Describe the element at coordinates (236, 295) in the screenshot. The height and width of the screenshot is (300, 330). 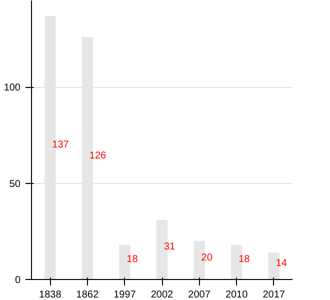
I see `x-tick-label: 2010` at that location.